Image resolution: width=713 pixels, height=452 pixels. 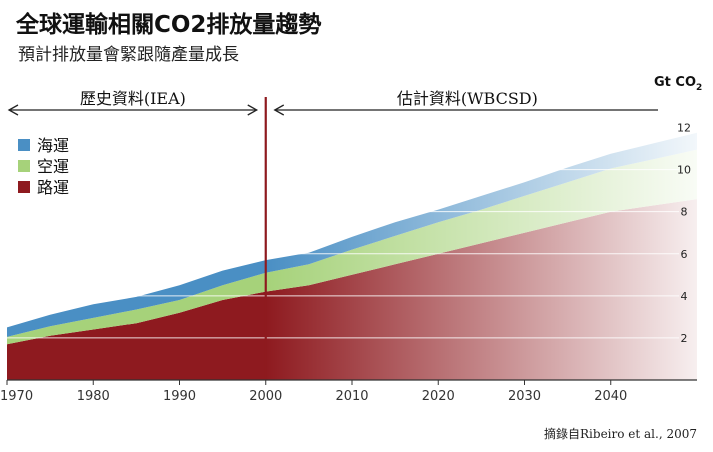 What do you see at coordinates (610, 396) in the screenshot?
I see `x-tick-2040: 2040` at bounding box center [610, 396].